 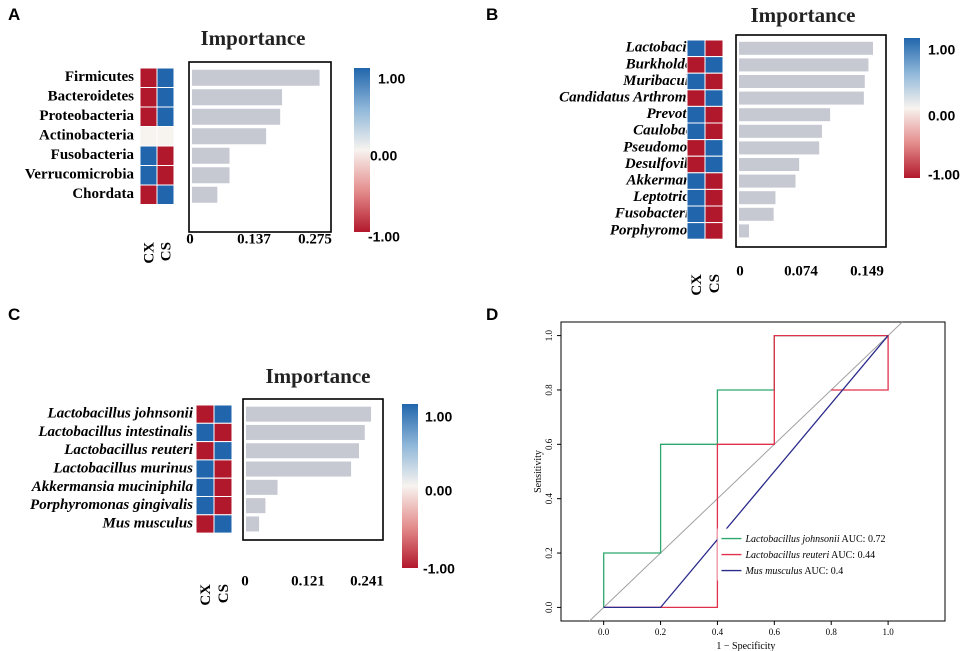 What do you see at coordinates (439, 569) in the screenshot?
I see `panel-c-colorbar-tick: -1.00` at bounding box center [439, 569].